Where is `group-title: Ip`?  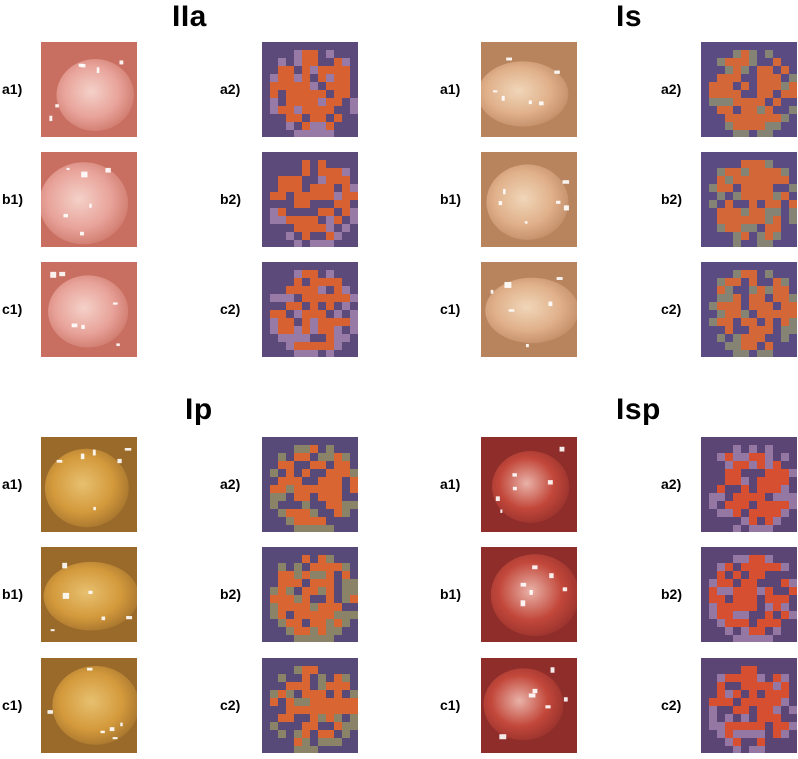 group-title: Ip is located at coordinates (199, 409).